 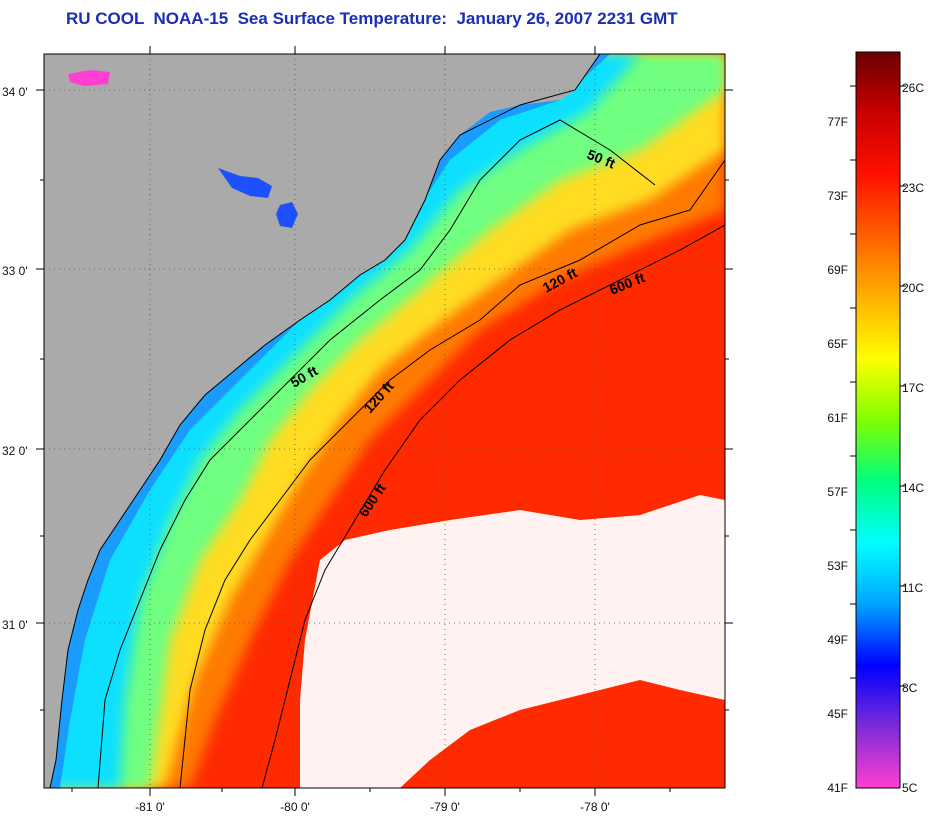 What do you see at coordinates (912, 588) in the screenshot?
I see `colorbar-c-label: 11C` at bounding box center [912, 588].